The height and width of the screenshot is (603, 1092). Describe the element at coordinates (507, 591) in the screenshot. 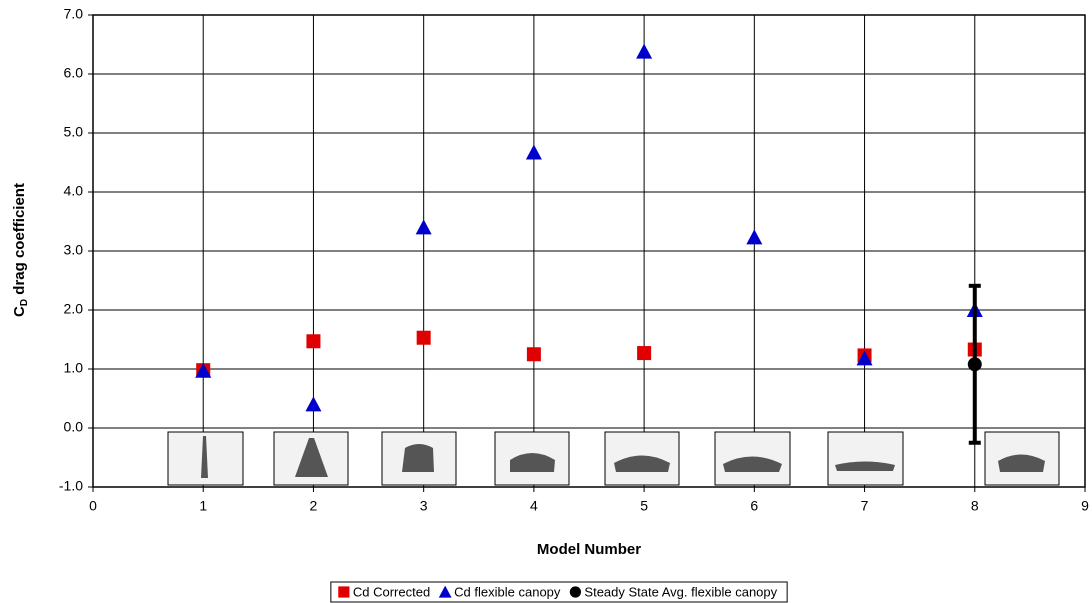

I see `legend-label: Cd flexible canopy` at that location.